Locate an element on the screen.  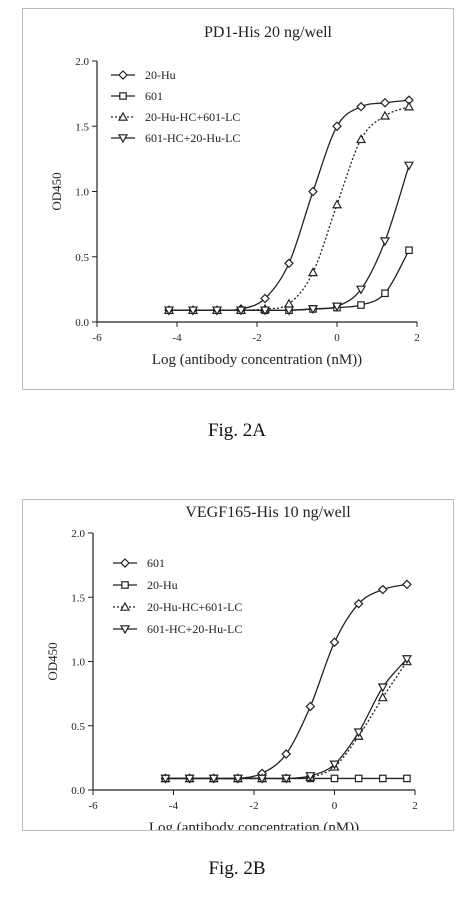
figure-caption-2b: Fig. 2B is located at coordinates (237, 868).